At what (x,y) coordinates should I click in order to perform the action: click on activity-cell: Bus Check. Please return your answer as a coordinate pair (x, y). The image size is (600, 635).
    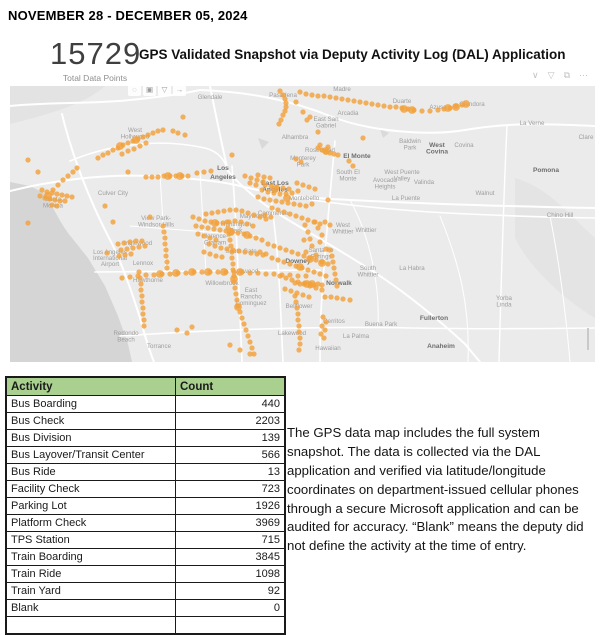
    Looking at the image, I should click on (90, 421).